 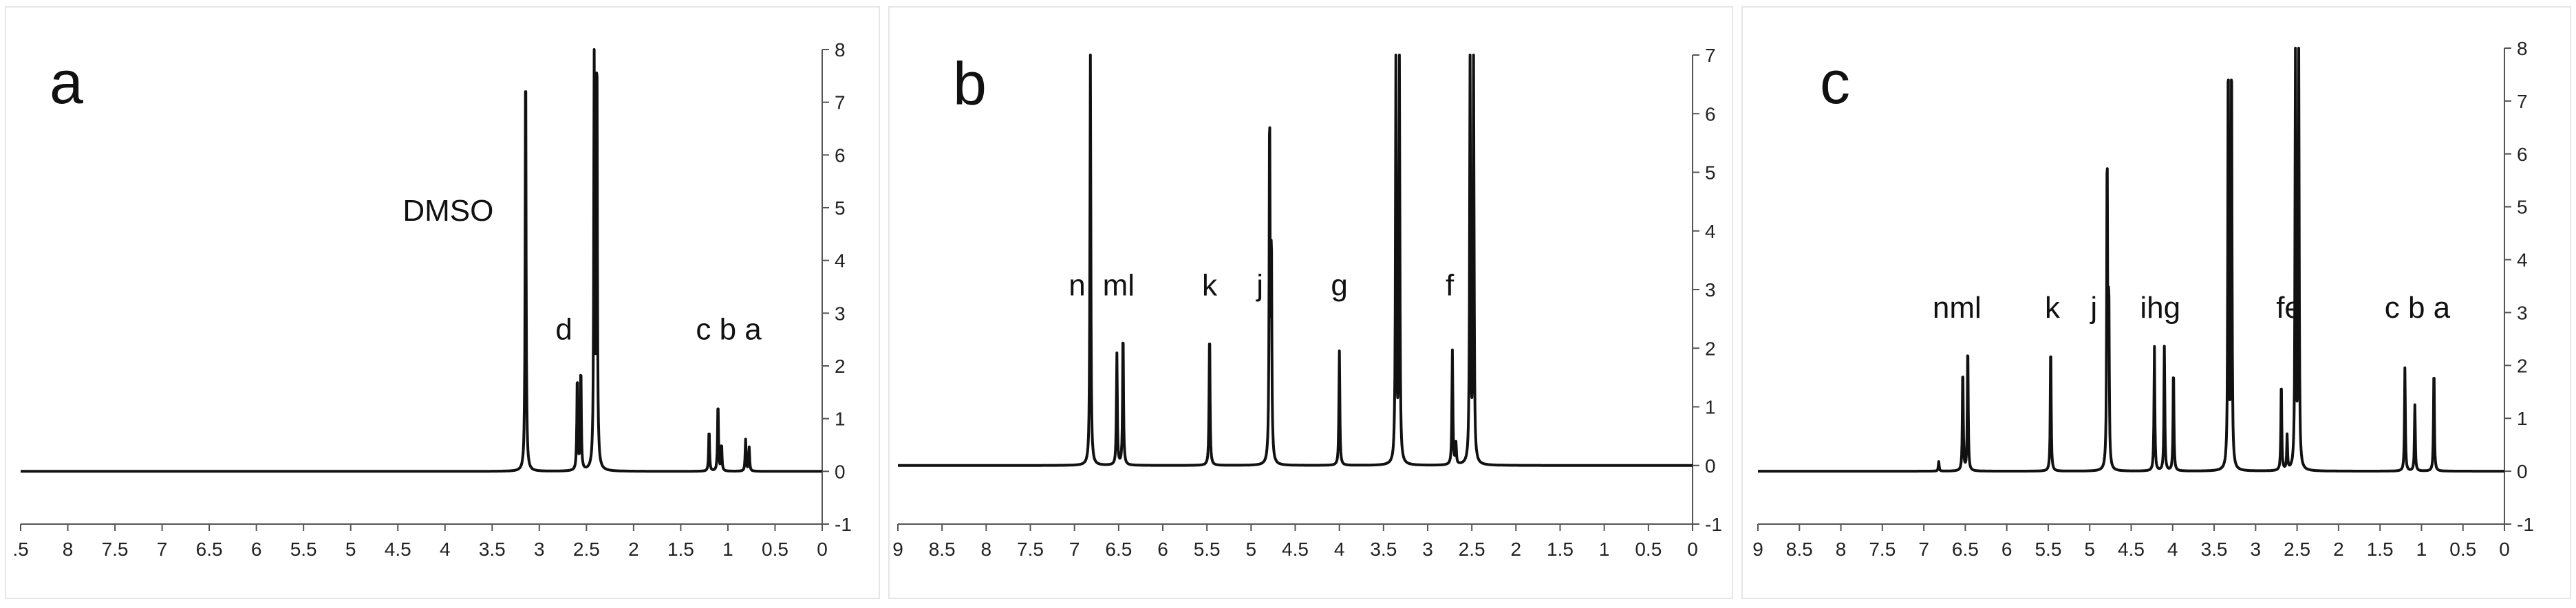 I want to click on peak-label: g, so click(x=1339, y=286).